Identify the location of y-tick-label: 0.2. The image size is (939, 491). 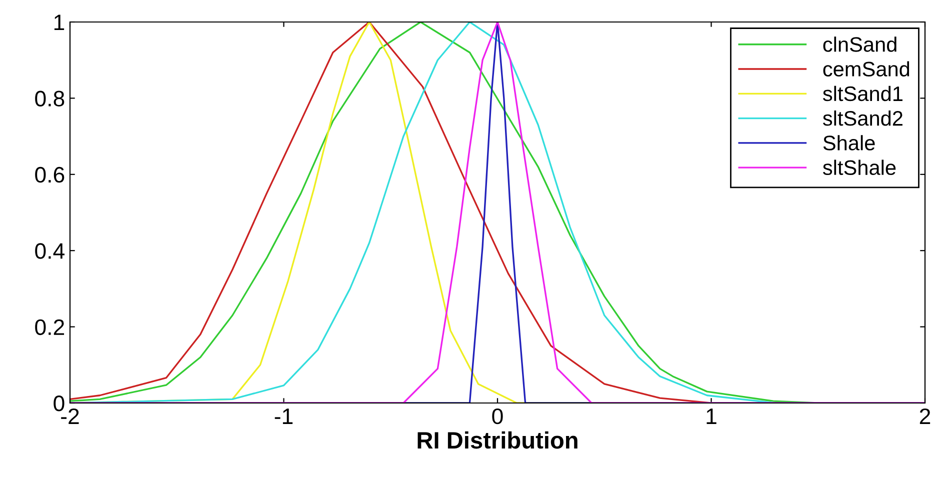
(49, 327).